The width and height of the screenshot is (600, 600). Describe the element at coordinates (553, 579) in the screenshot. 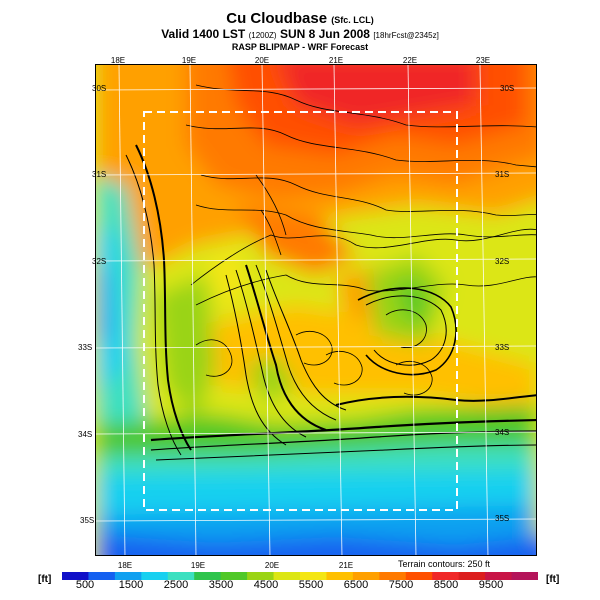

I see `colorbar-unit-right: [ft]` at that location.